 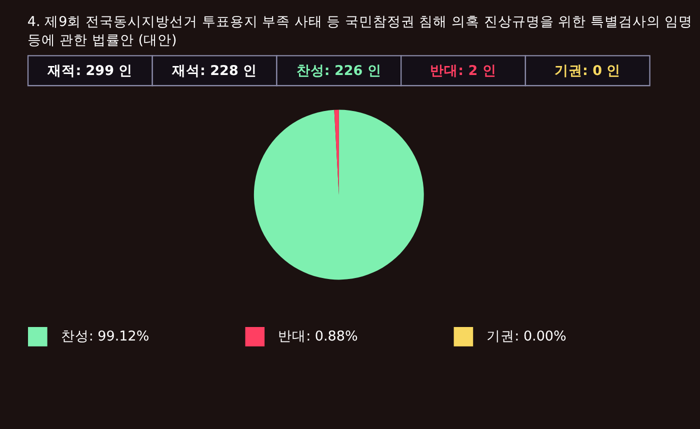 What do you see at coordinates (463, 71) in the screenshot?
I see `text: 반대: 2 인` at bounding box center [463, 71].